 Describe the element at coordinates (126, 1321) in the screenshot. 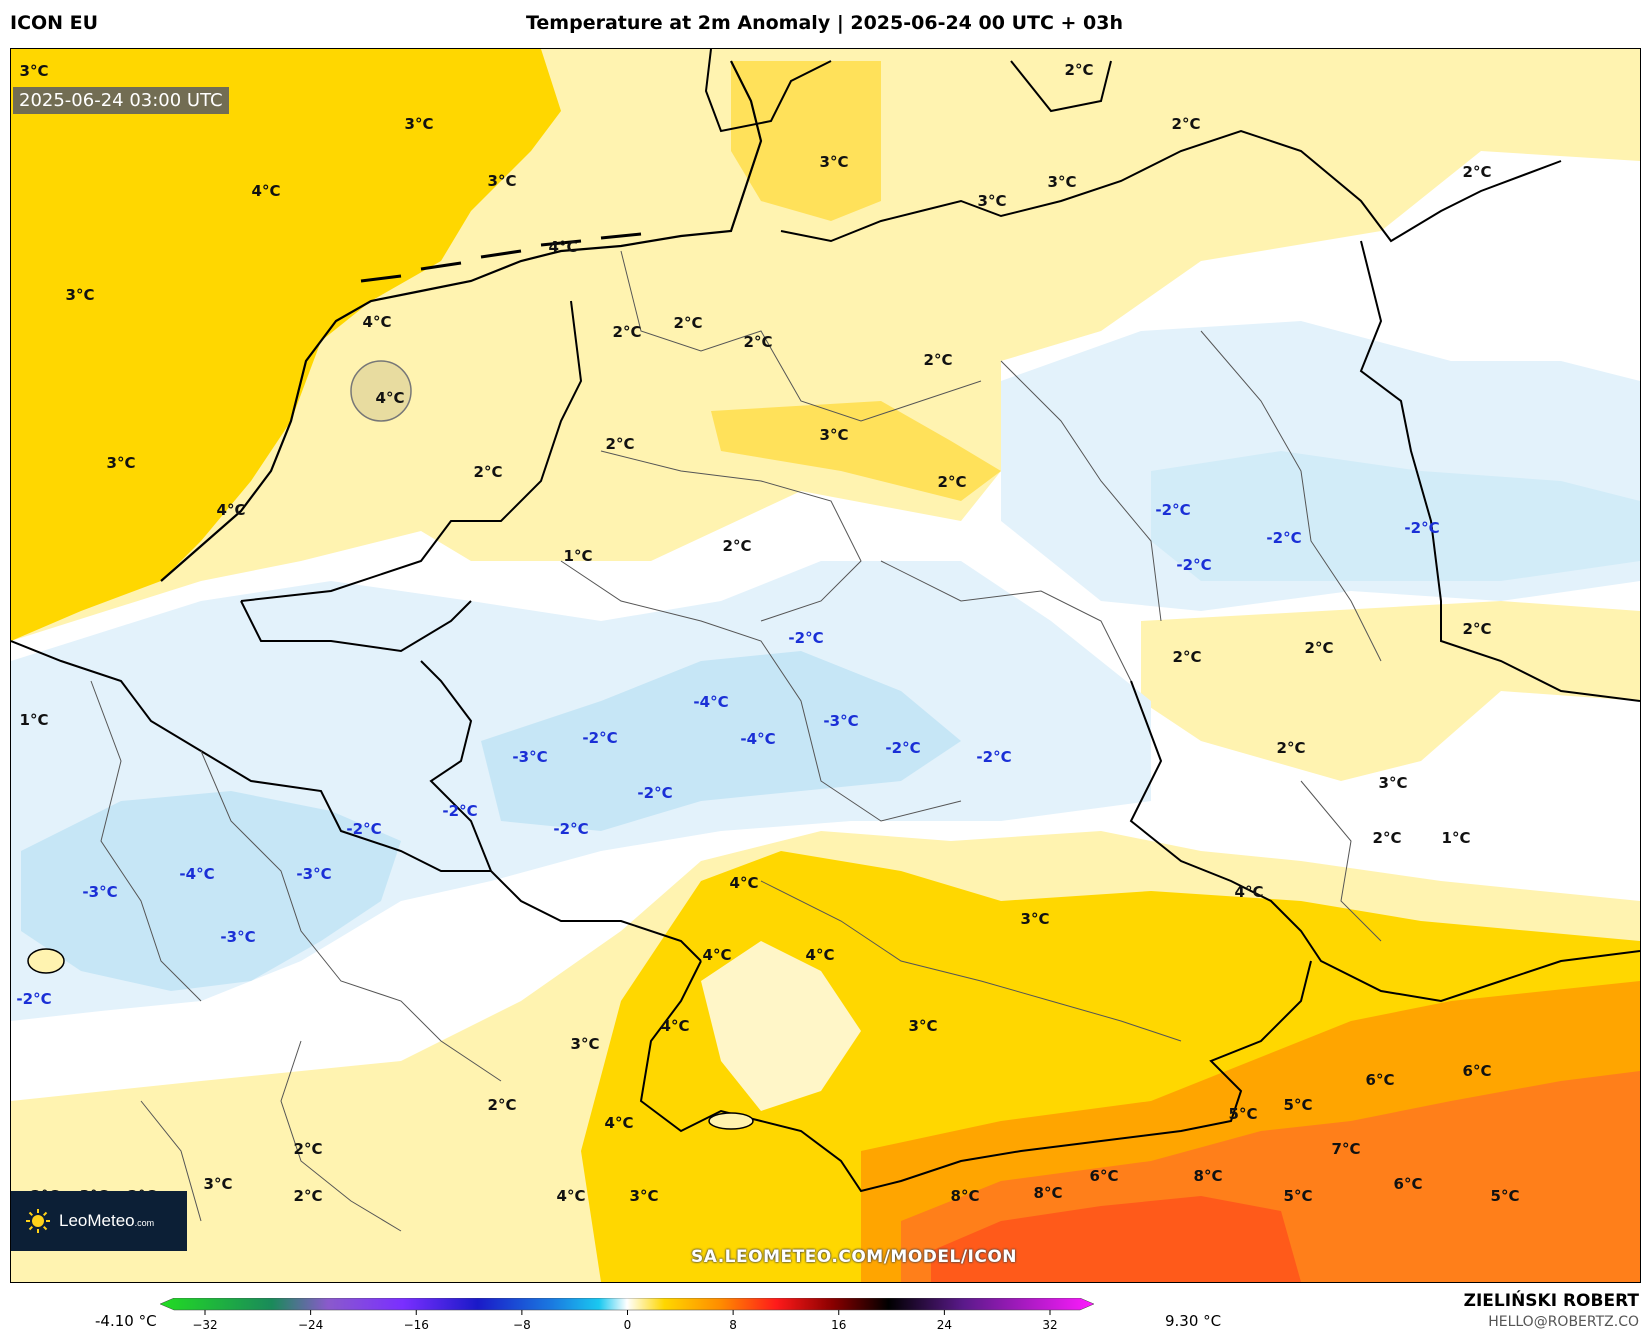

I see `colorbar-min-label: -4.10 °C` at that location.